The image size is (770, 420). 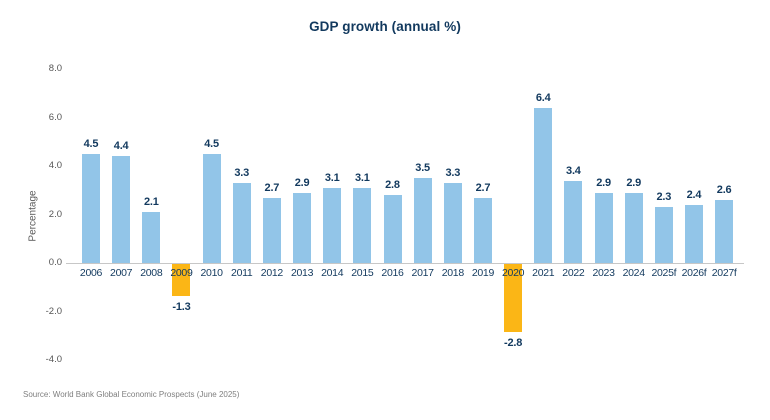 What do you see at coordinates (694, 233) in the screenshot?
I see `bar-2026f` at bounding box center [694, 233].